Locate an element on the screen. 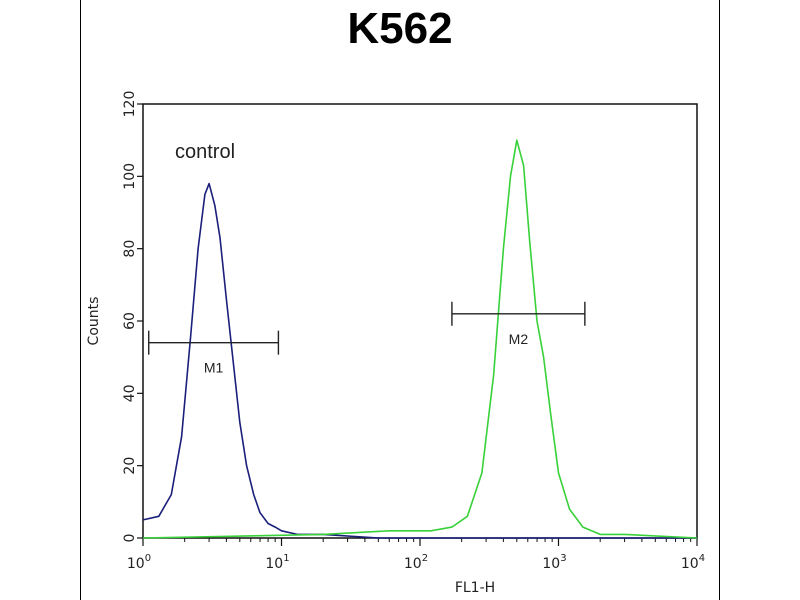 Image resolution: width=800 pixels, height=600 pixels. y-axis-label: Counts is located at coordinates (94, 321).